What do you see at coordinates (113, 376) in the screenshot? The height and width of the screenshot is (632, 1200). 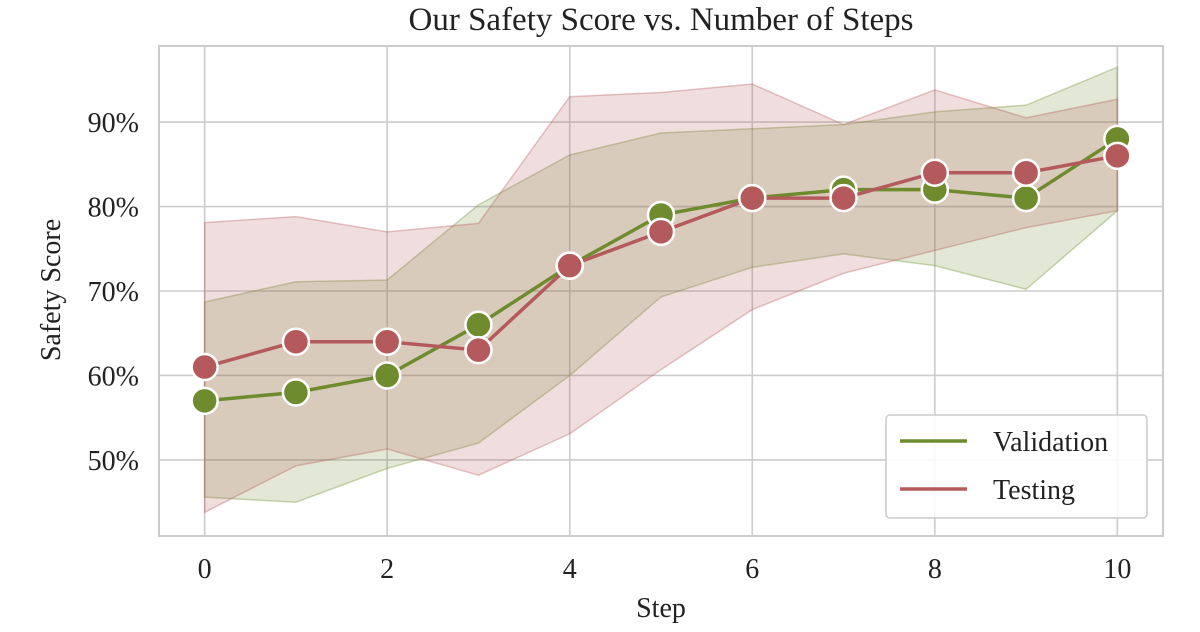 I see `y-tick-label: 60%` at bounding box center [113, 376].